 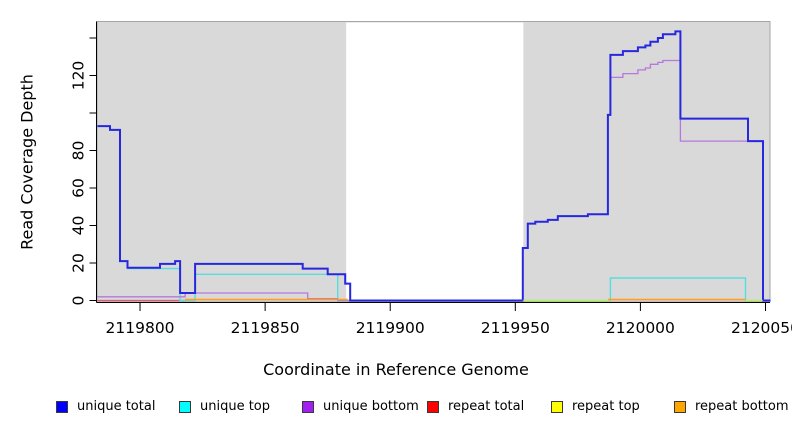 I want to click on x-tick-label: 2119850, so click(x=265, y=328).